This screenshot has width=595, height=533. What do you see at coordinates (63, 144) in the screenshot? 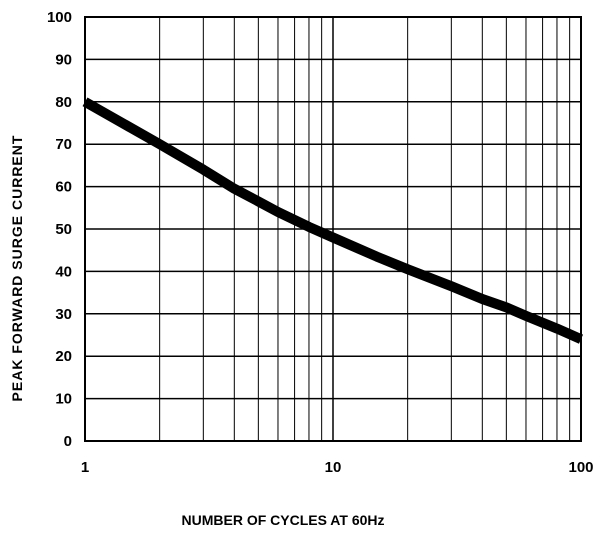
I see `y-tick-label: 70` at bounding box center [63, 144].